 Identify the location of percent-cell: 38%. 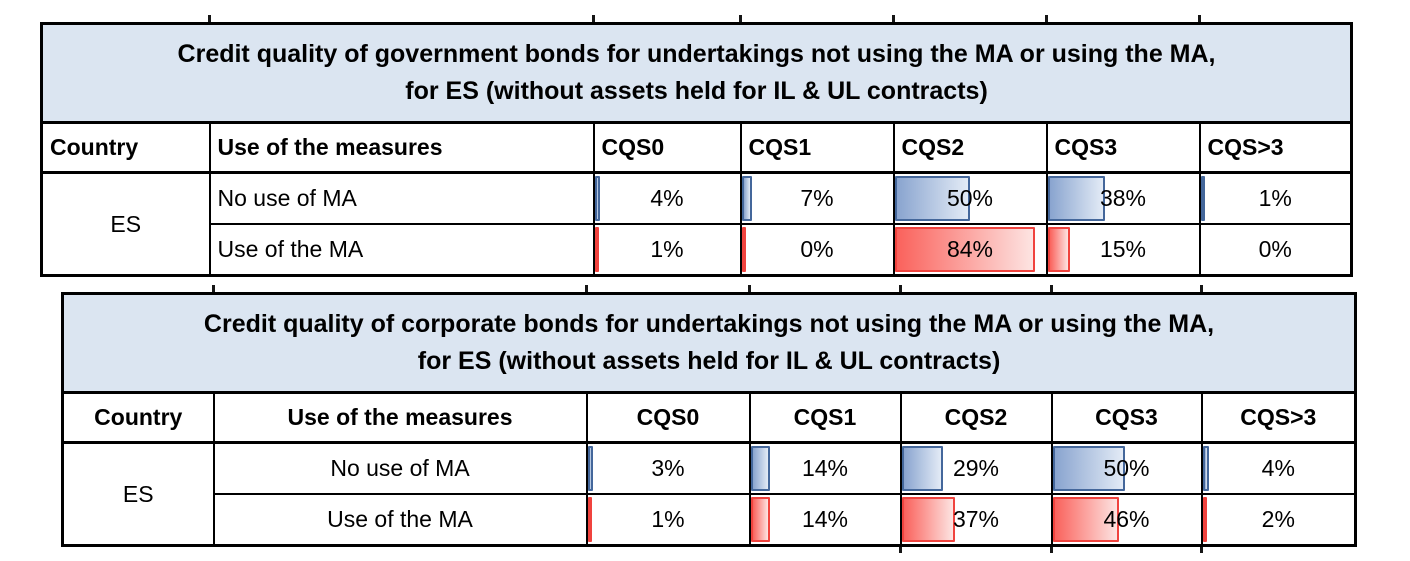
(1123, 198).